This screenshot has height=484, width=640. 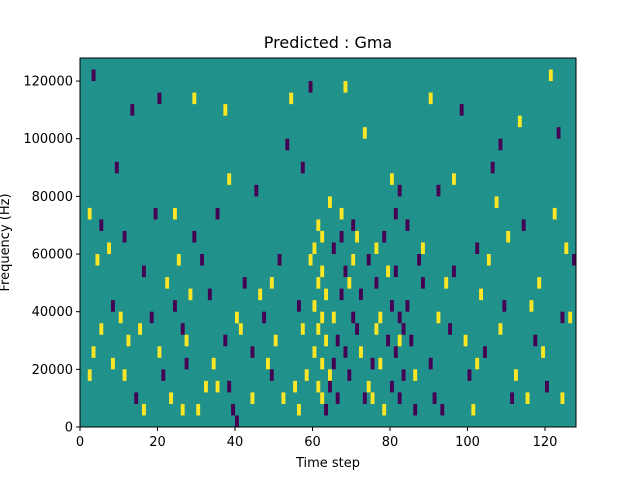 What do you see at coordinates (52, 197) in the screenshot?
I see `y-tick-label: 80000` at bounding box center [52, 197].